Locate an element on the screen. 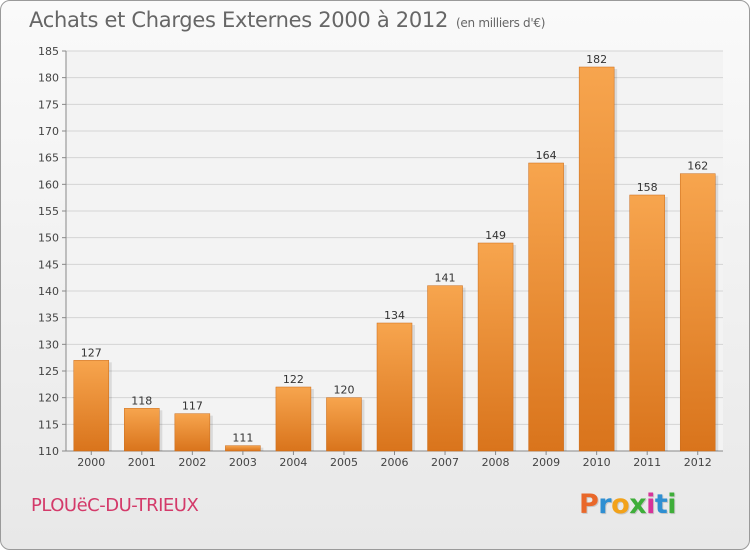 Image resolution: width=750 pixels, height=550 pixels. x-tick-label: 2003 is located at coordinates (243, 462).